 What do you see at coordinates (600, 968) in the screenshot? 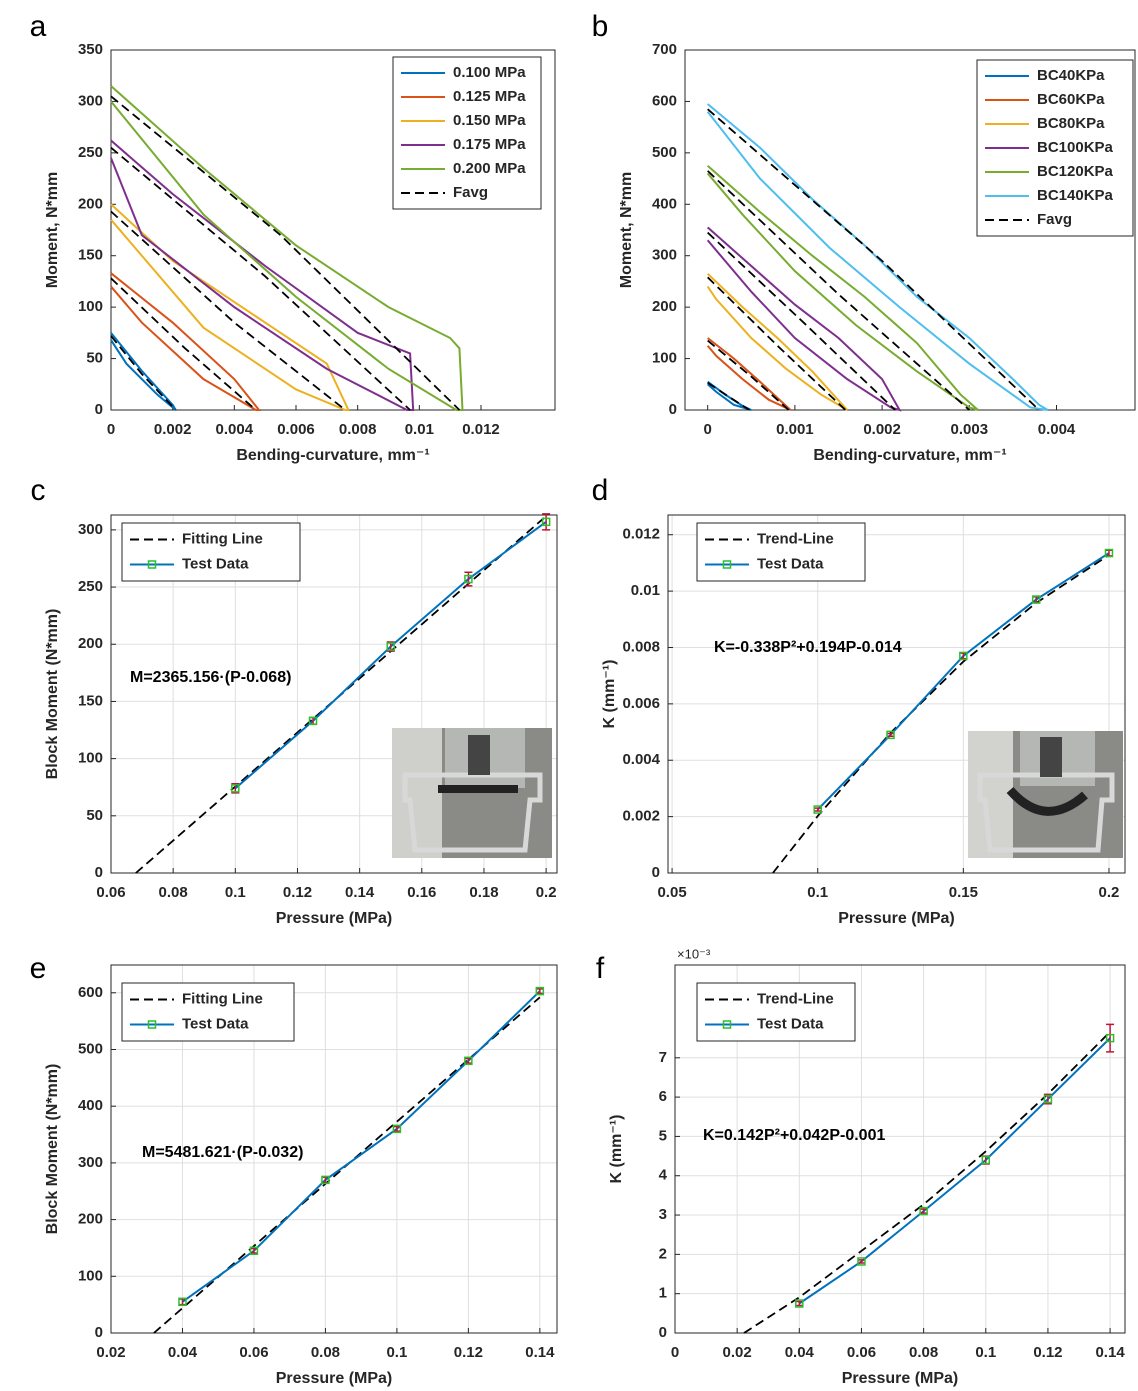
I see `panel-label: f` at bounding box center [600, 968].